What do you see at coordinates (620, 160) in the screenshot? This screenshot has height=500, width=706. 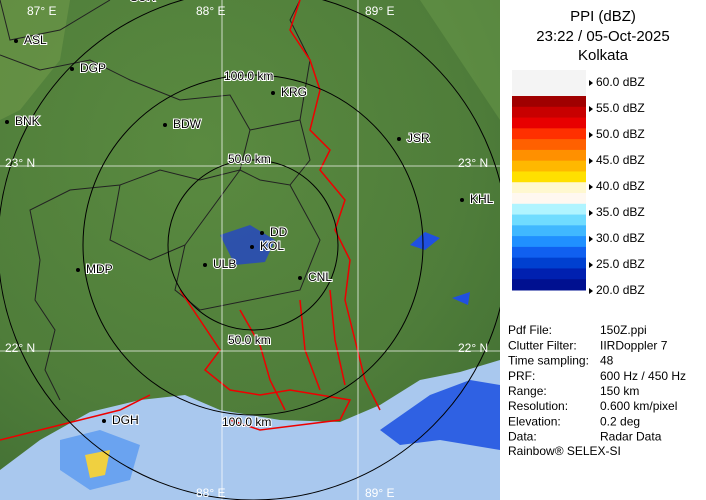 I see `scale-label: 45.0 dBZ` at bounding box center [620, 160].